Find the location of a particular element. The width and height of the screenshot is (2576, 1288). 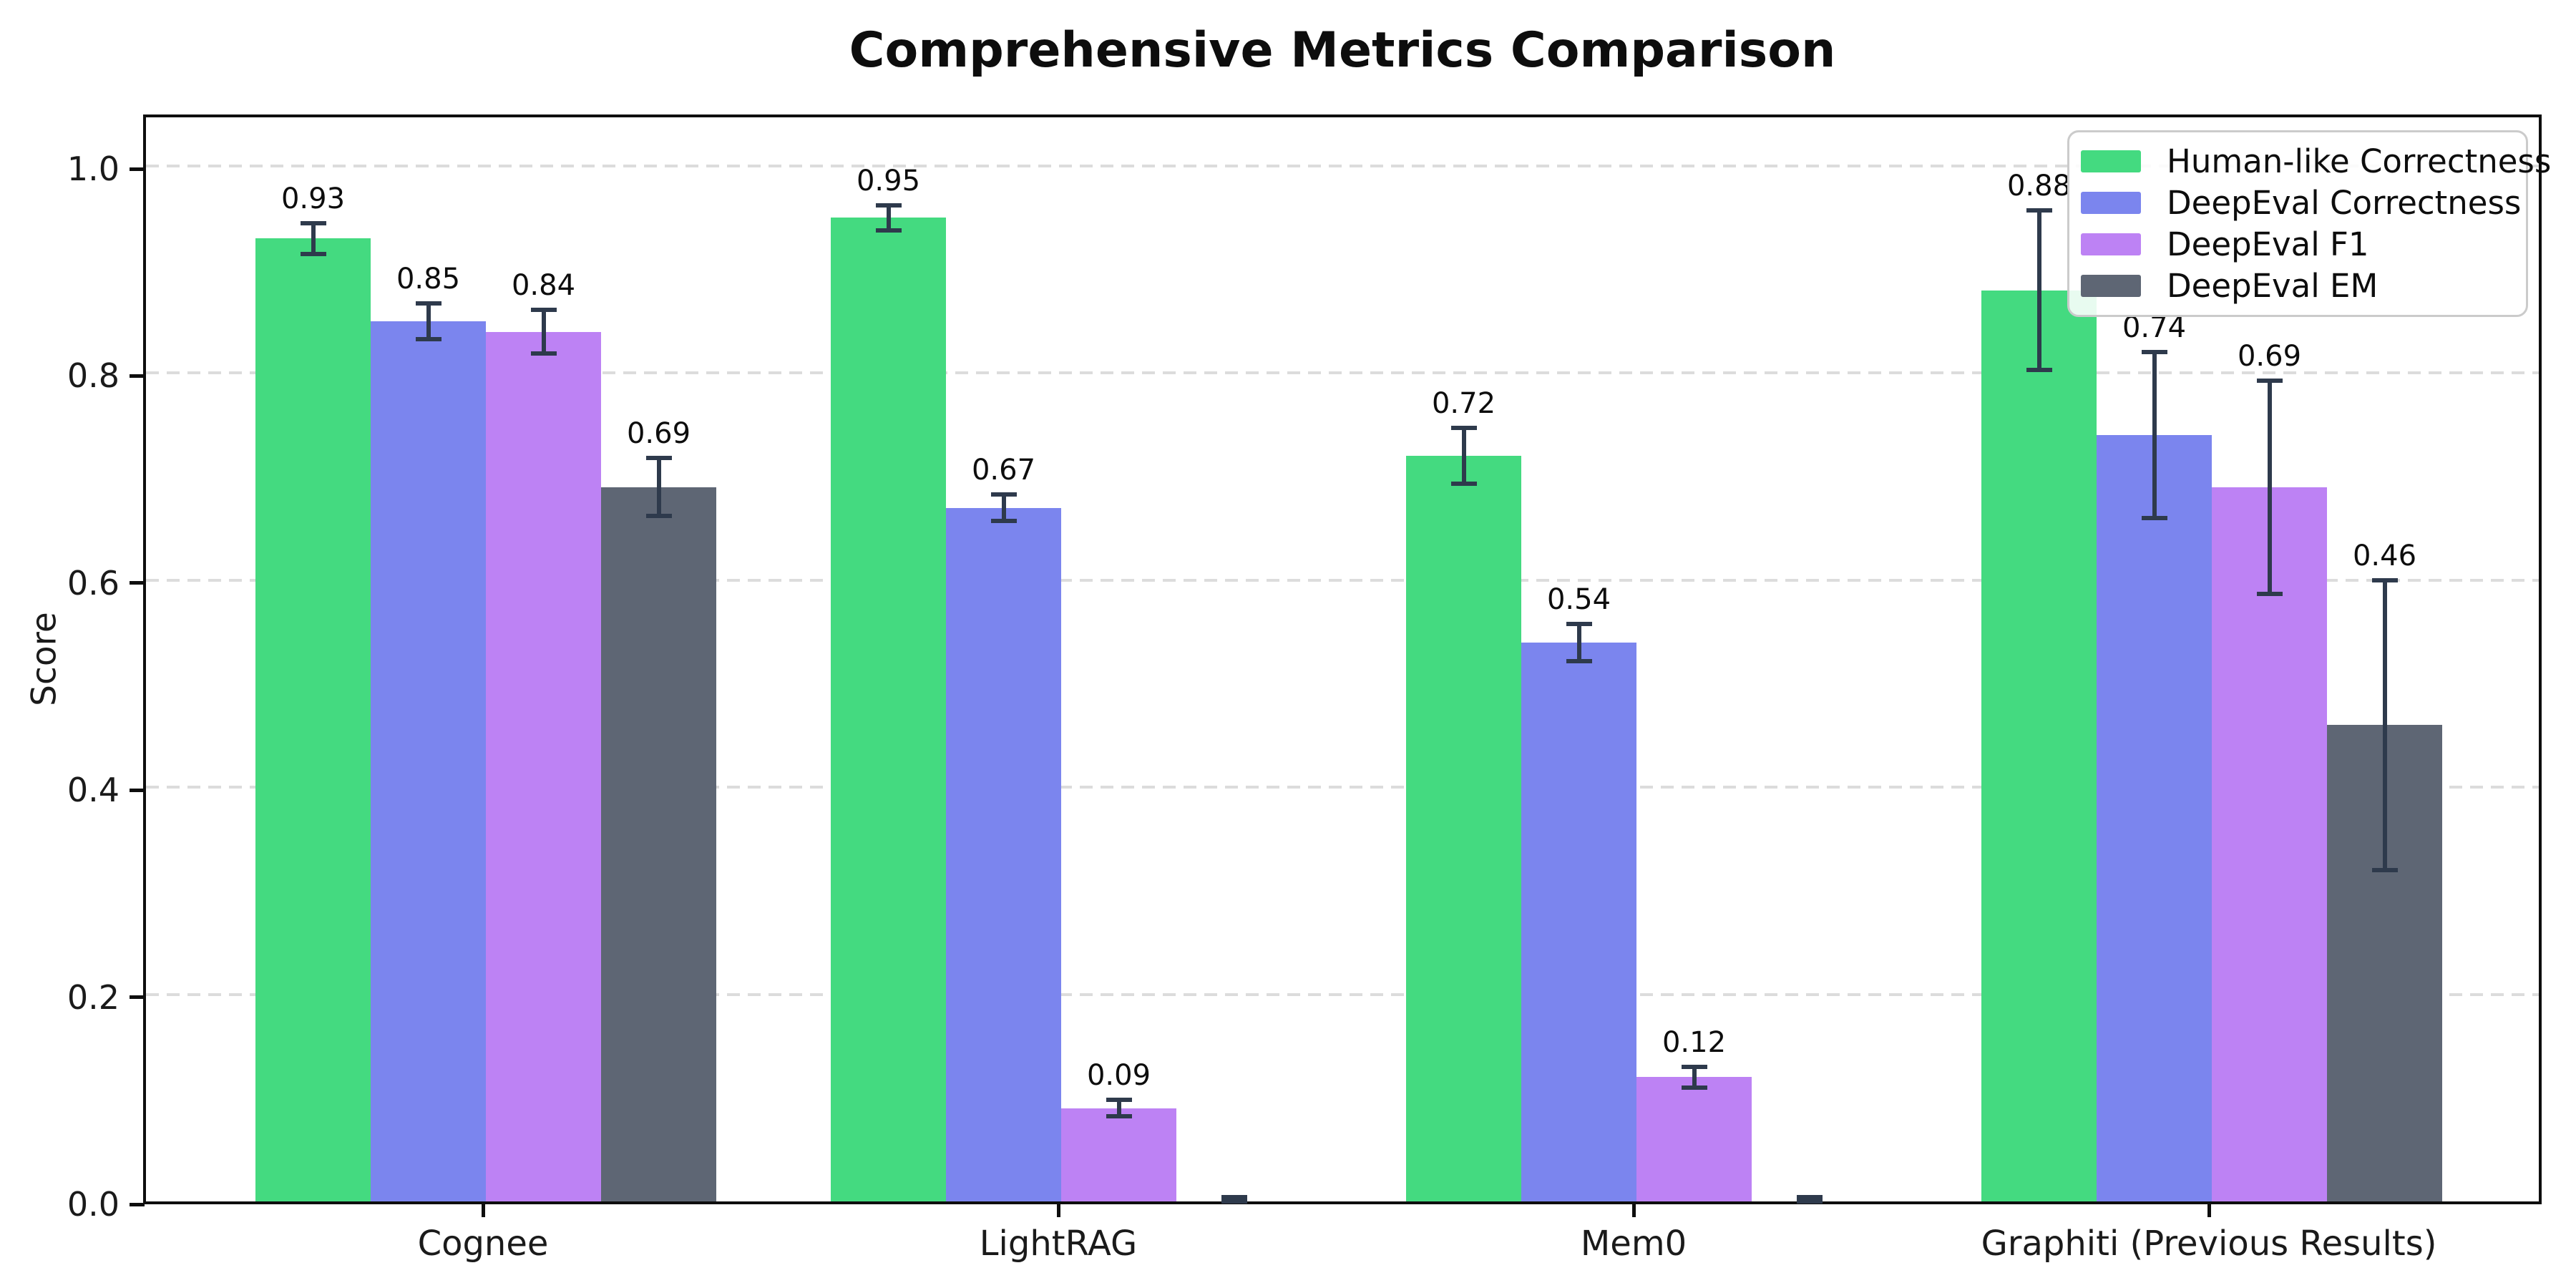

y-tick-label: 0.4 is located at coordinates (93, 790).